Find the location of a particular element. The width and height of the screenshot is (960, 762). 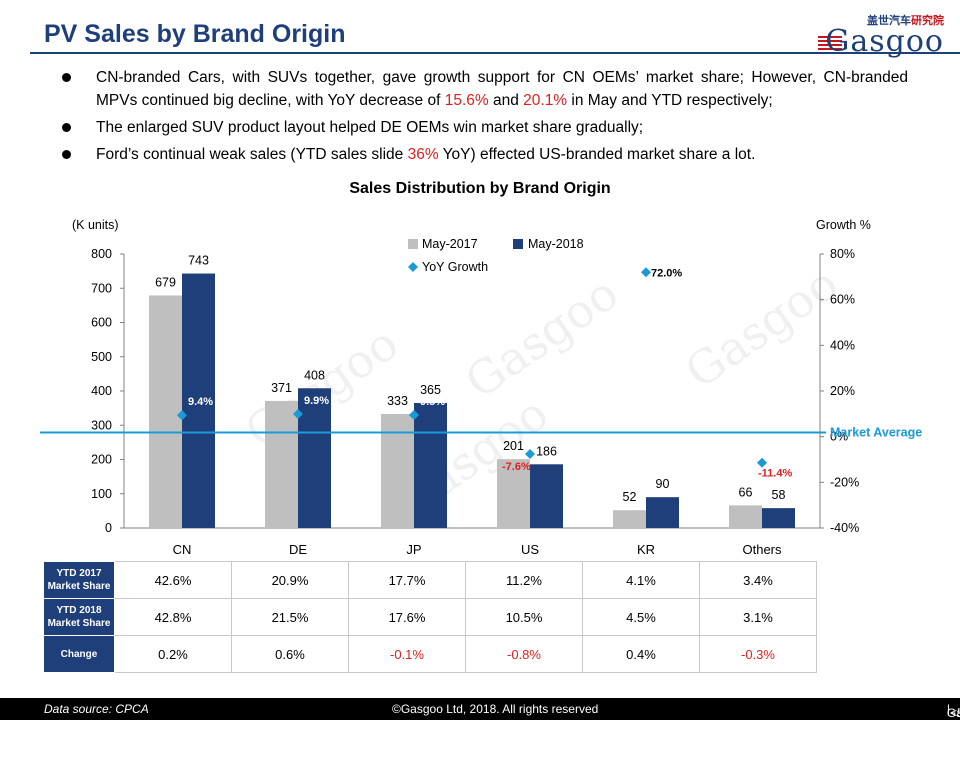

market-average-label: Market Average is located at coordinates (876, 433).